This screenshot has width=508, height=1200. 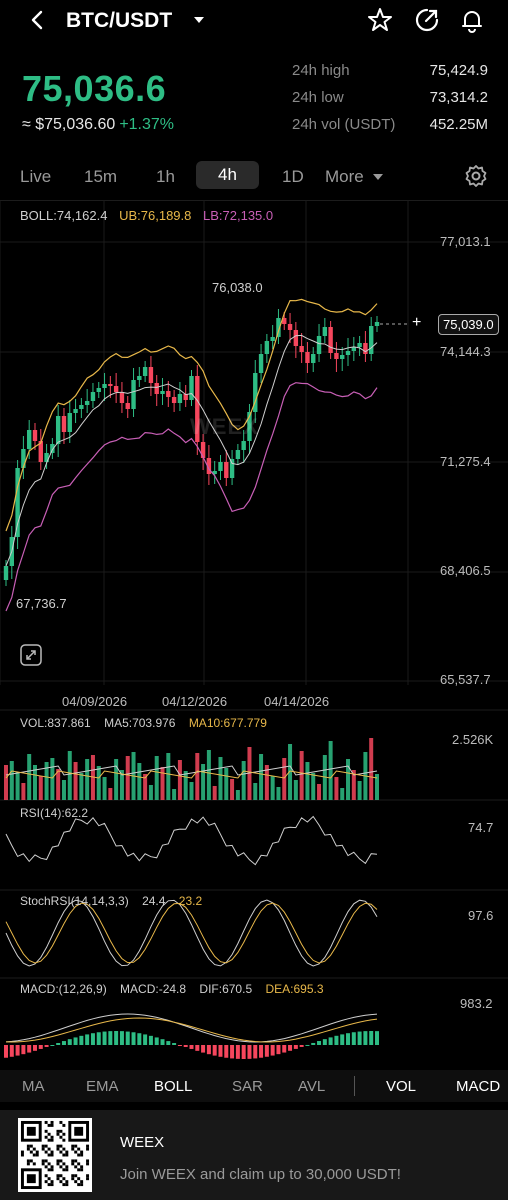 I want to click on back-arrow-icon, so click(x=38, y=20).